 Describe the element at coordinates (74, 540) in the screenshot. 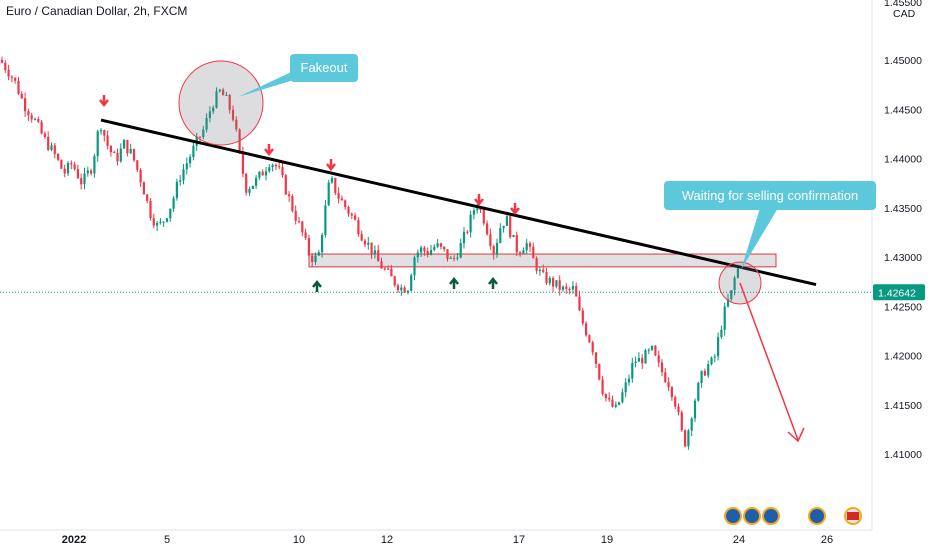

I see `x-tick-label: 2022` at that location.